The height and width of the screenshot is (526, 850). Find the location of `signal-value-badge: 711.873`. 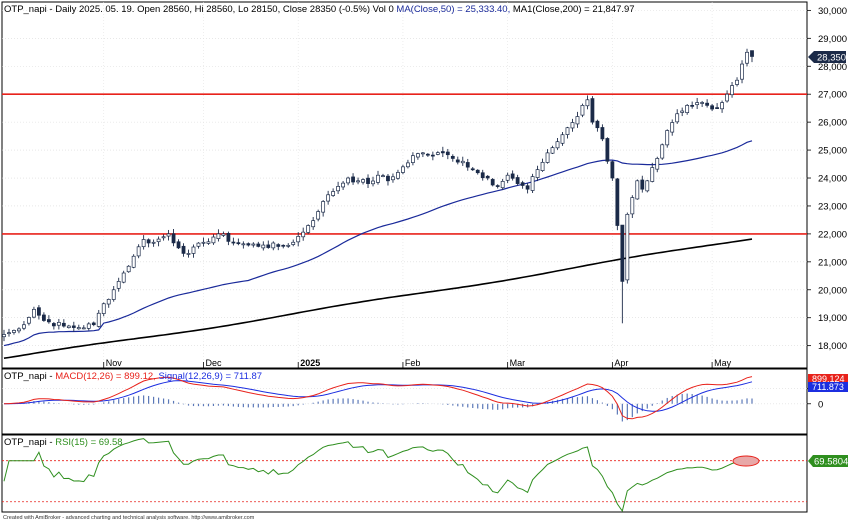

signal-value-badge: 711.873 is located at coordinates (828, 387).